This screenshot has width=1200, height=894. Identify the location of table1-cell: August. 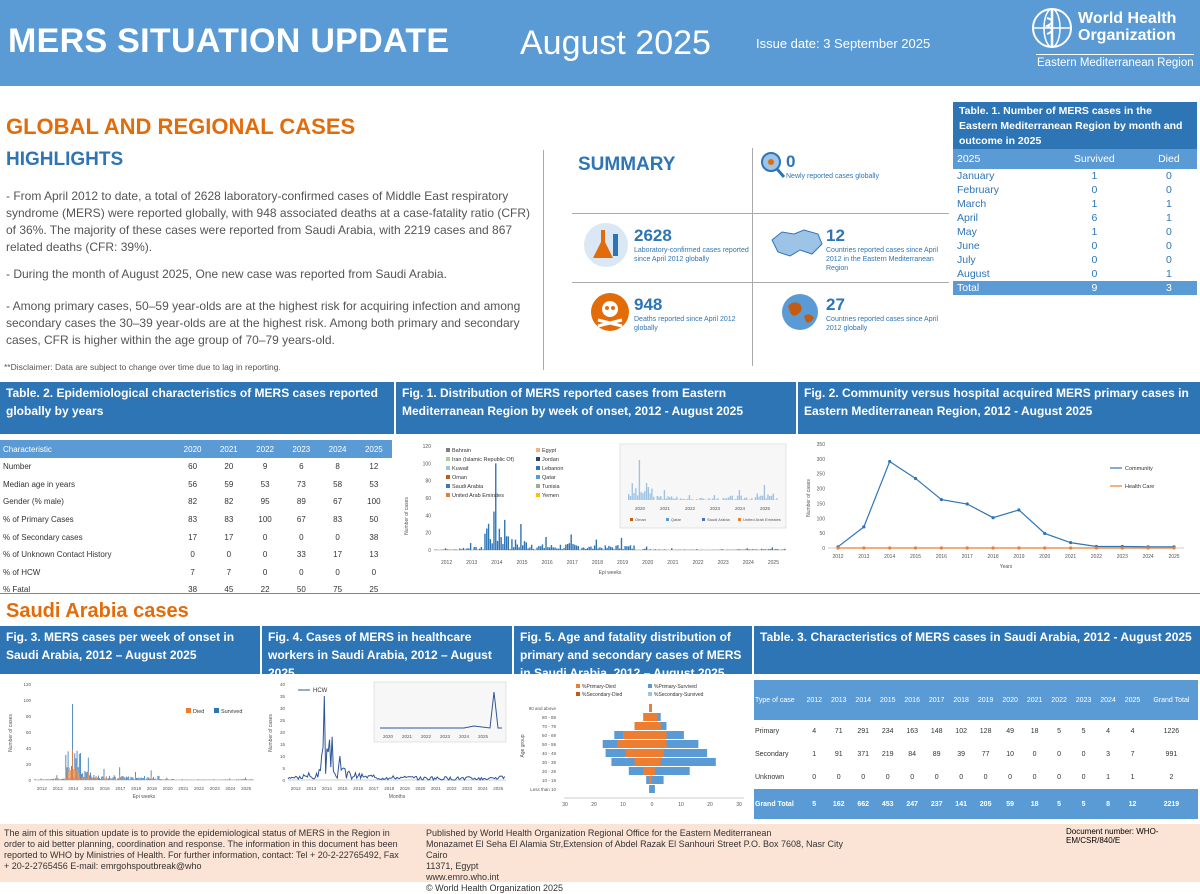
(1000, 274).